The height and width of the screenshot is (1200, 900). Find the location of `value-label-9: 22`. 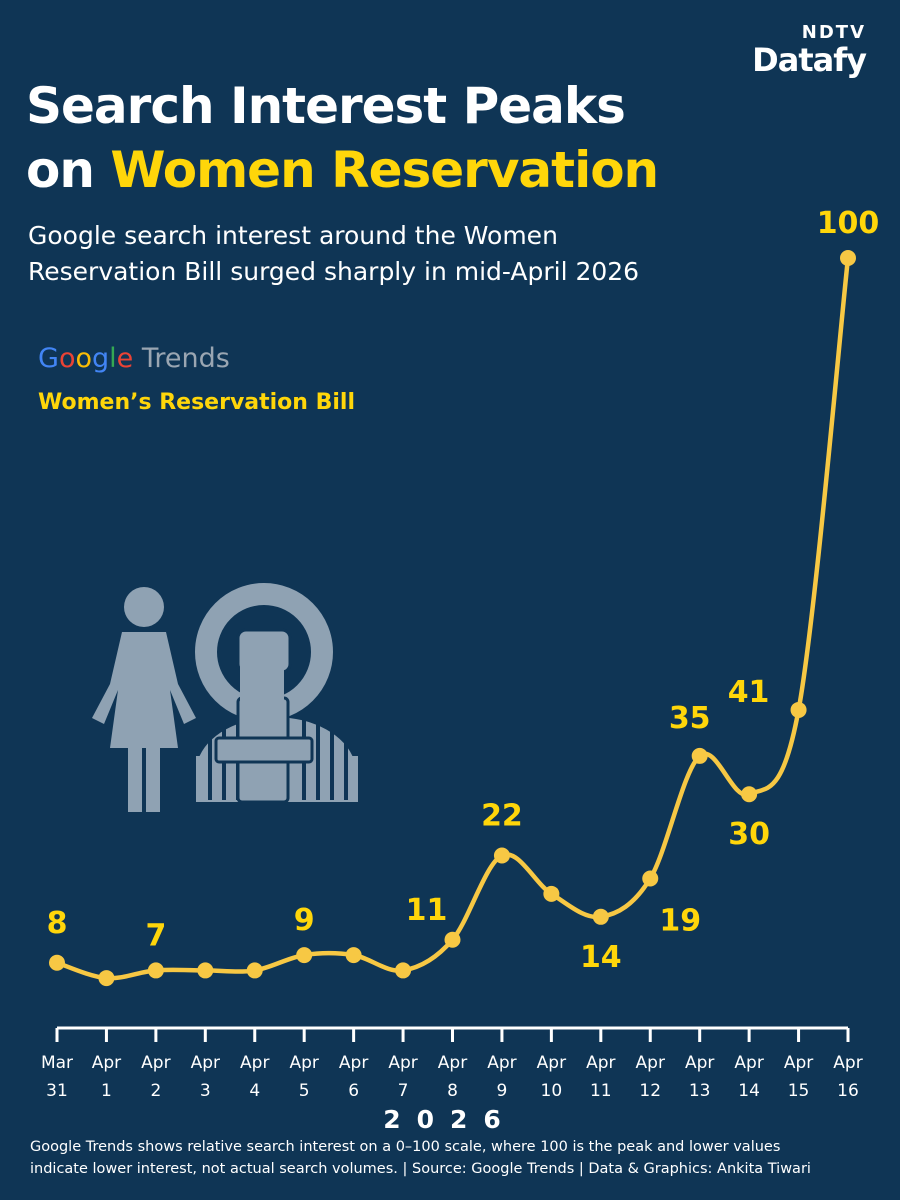

value-label-9: 22 is located at coordinates (502, 816).